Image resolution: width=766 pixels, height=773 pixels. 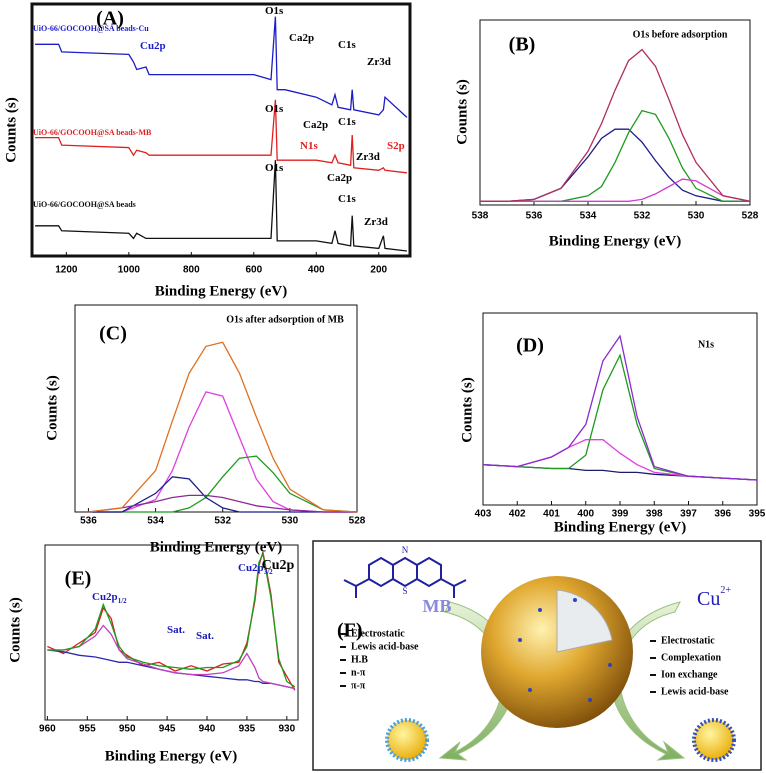 What do you see at coordinates (122, 601) in the screenshot?
I see `peak-subscript: 1/2` at bounding box center [122, 601].